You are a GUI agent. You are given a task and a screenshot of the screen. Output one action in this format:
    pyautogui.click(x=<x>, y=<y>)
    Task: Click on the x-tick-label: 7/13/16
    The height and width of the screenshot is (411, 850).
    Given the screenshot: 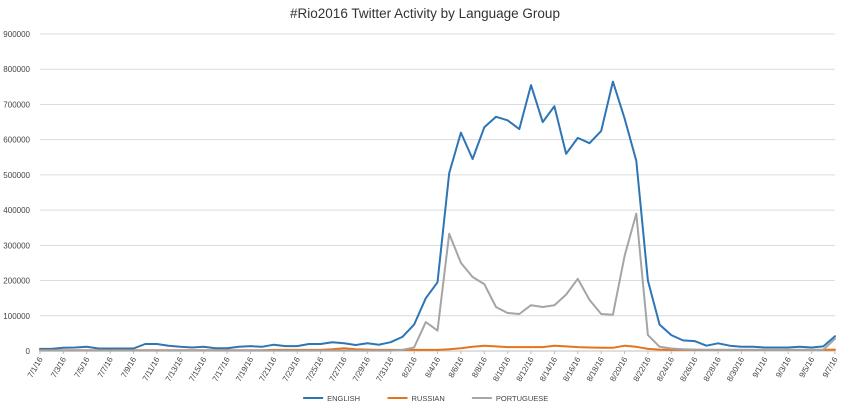 What is the action you would take?
    pyautogui.click(x=174, y=369)
    